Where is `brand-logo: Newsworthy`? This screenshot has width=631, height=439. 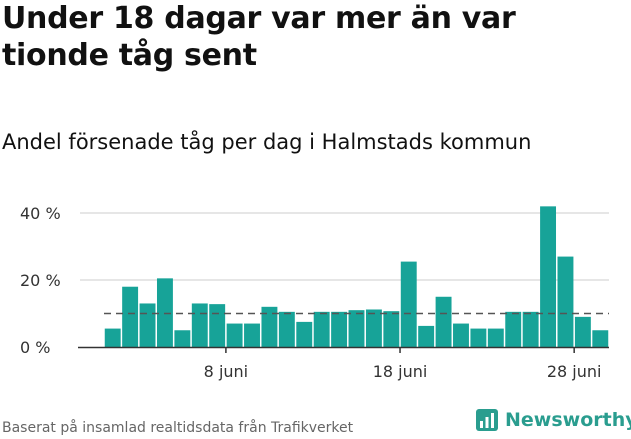
brand-logo: Newsworthy is located at coordinates (553, 420).